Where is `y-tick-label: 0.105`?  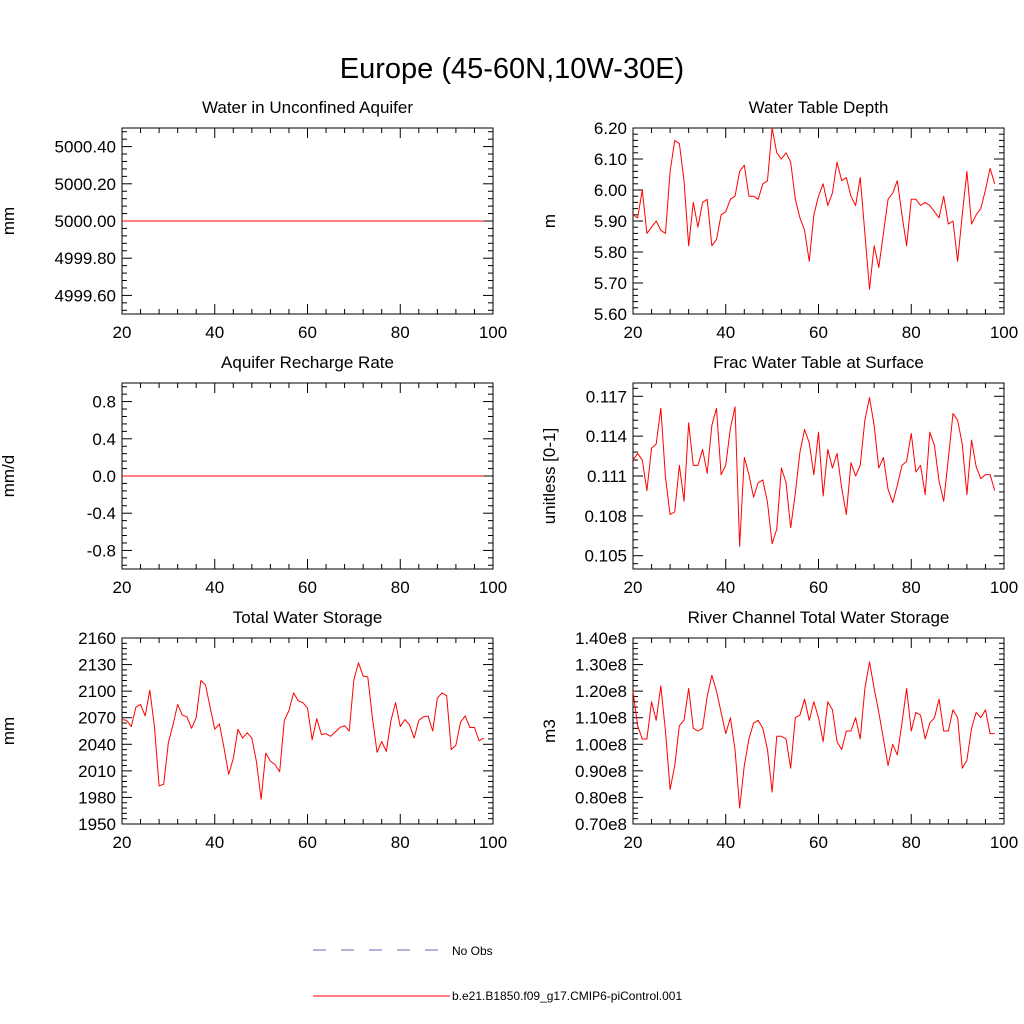
y-tick-label: 0.105 is located at coordinates (605, 556).